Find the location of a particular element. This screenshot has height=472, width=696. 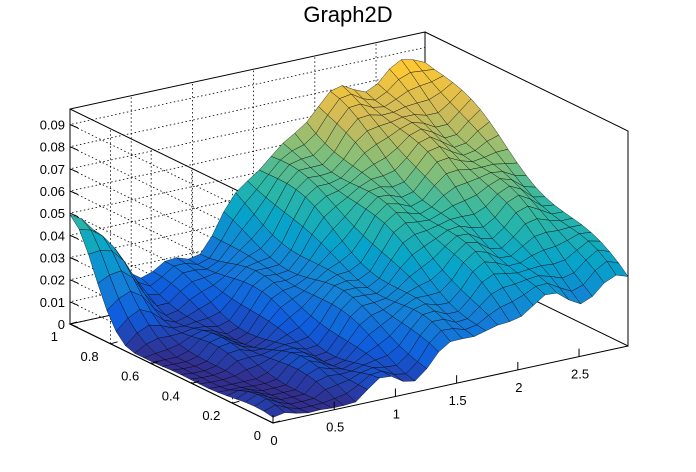

z-tick-label: 0.05 is located at coordinates (52, 213).